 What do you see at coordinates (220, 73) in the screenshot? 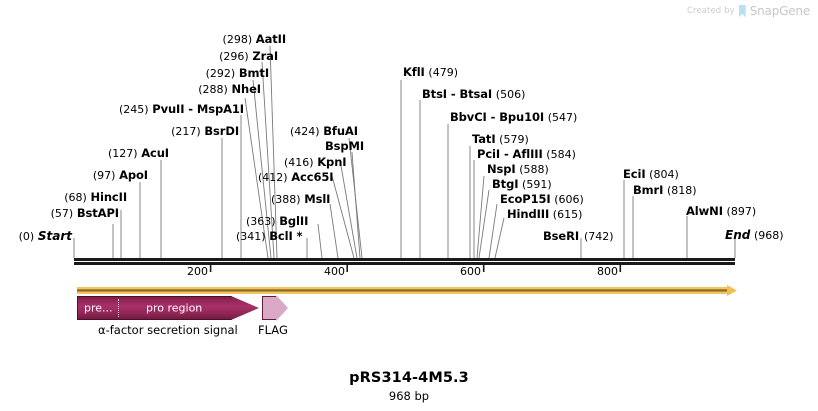
I see `site-position: (292)` at bounding box center [220, 73].